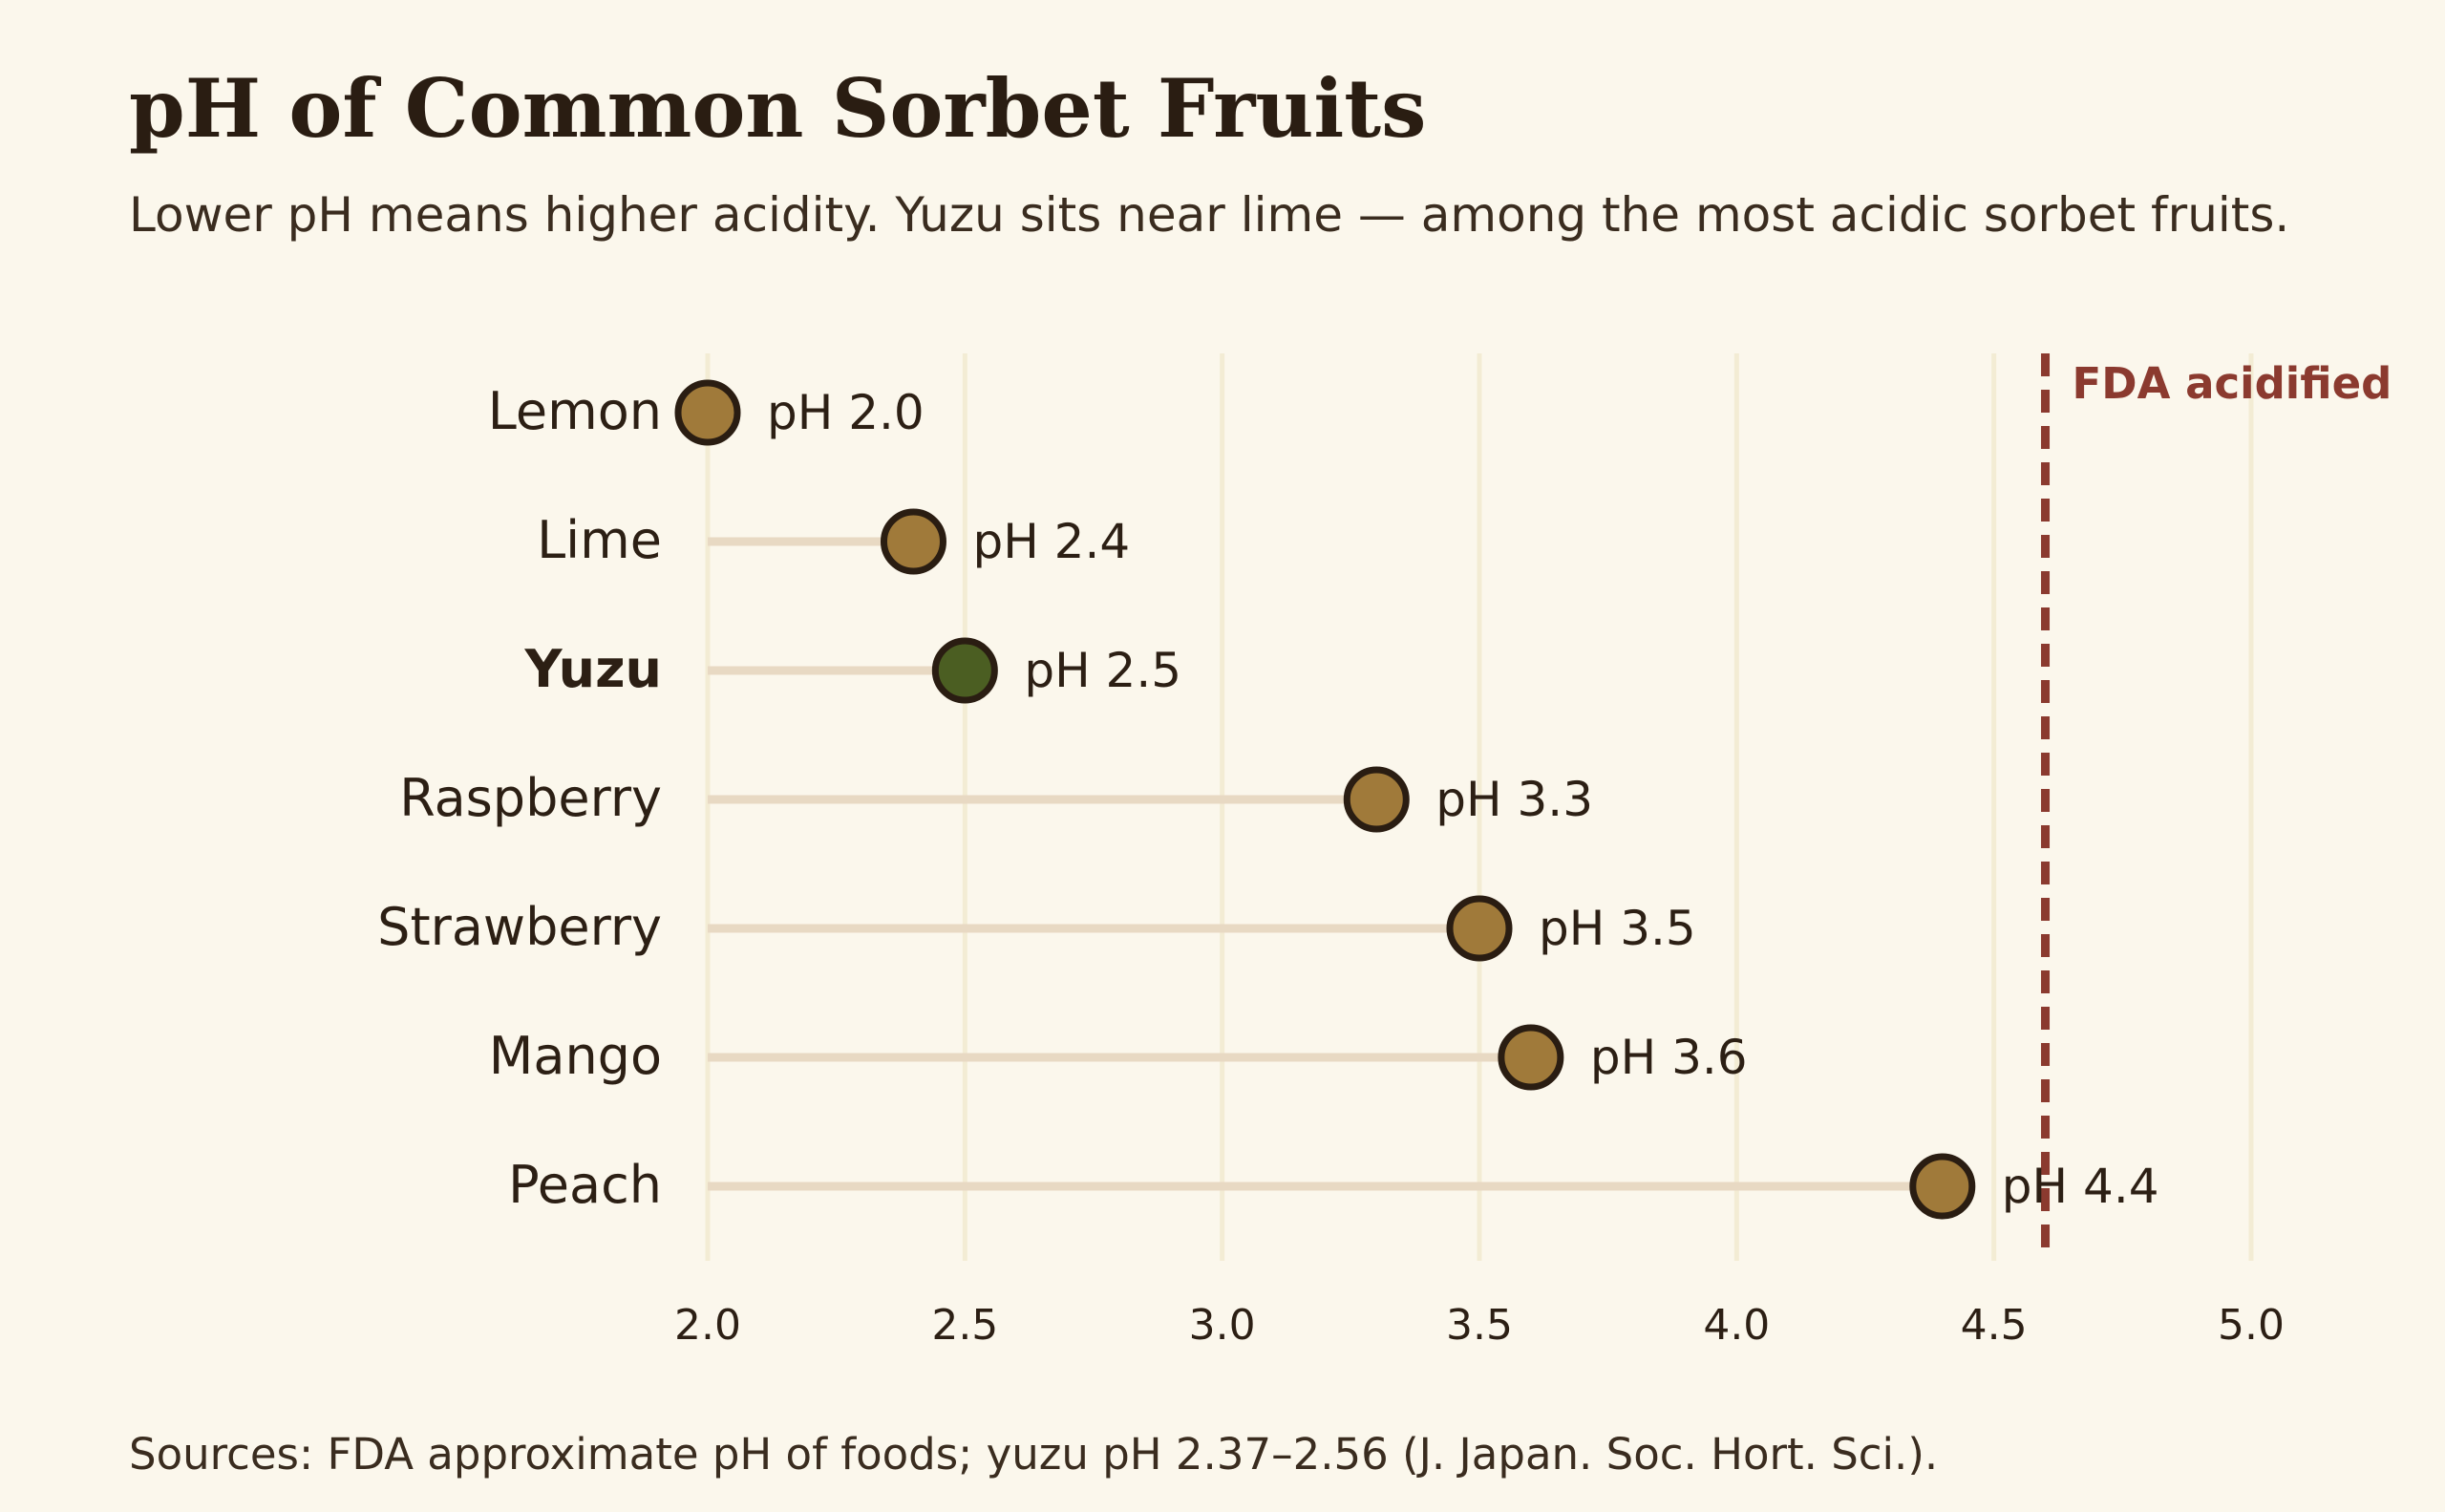 The image size is (2445, 1512). I want to click on x-tick-label: 4.5, so click(1994, 1325).